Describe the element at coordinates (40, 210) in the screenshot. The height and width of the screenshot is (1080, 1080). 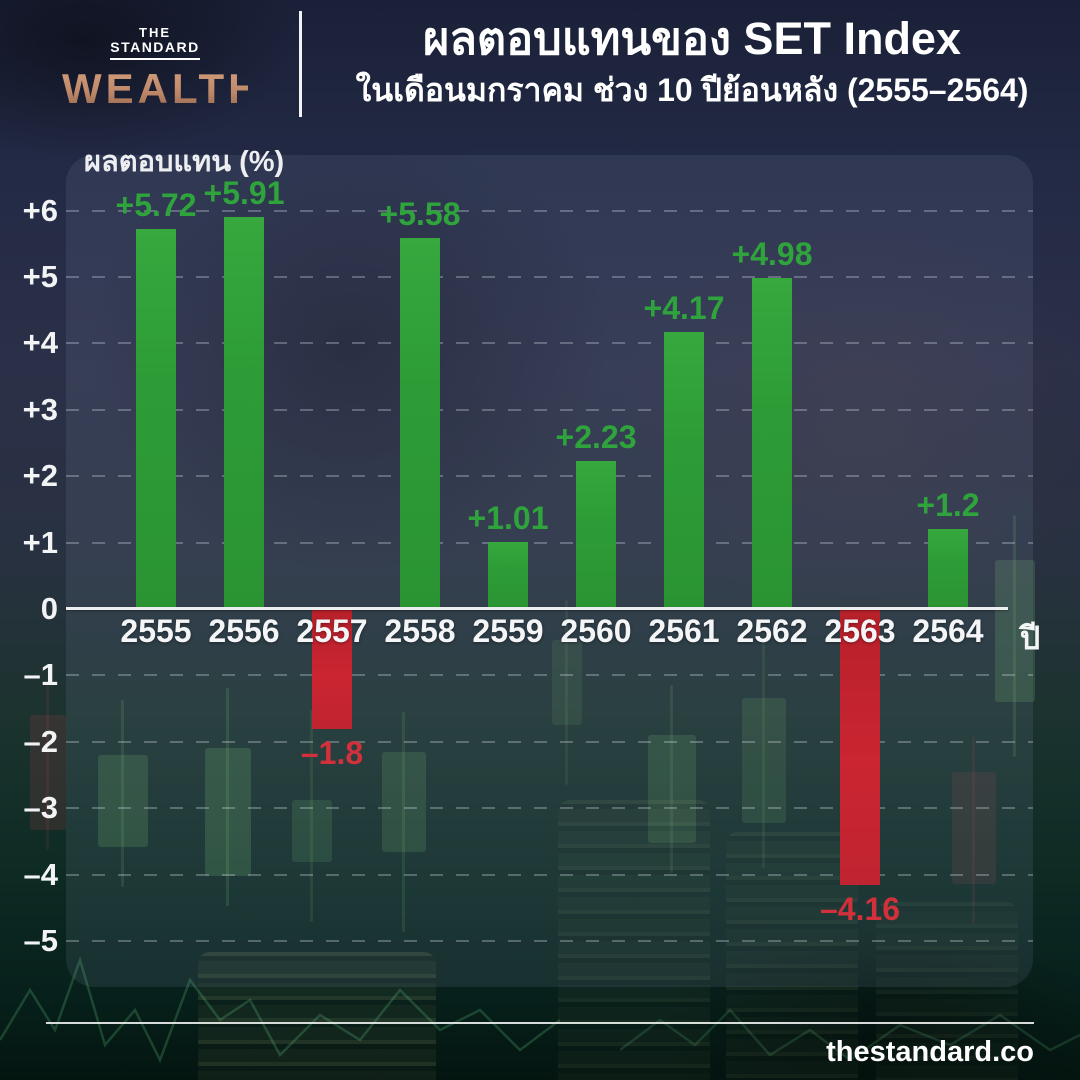
I see `y-tick-label-+6: +6` at that location.